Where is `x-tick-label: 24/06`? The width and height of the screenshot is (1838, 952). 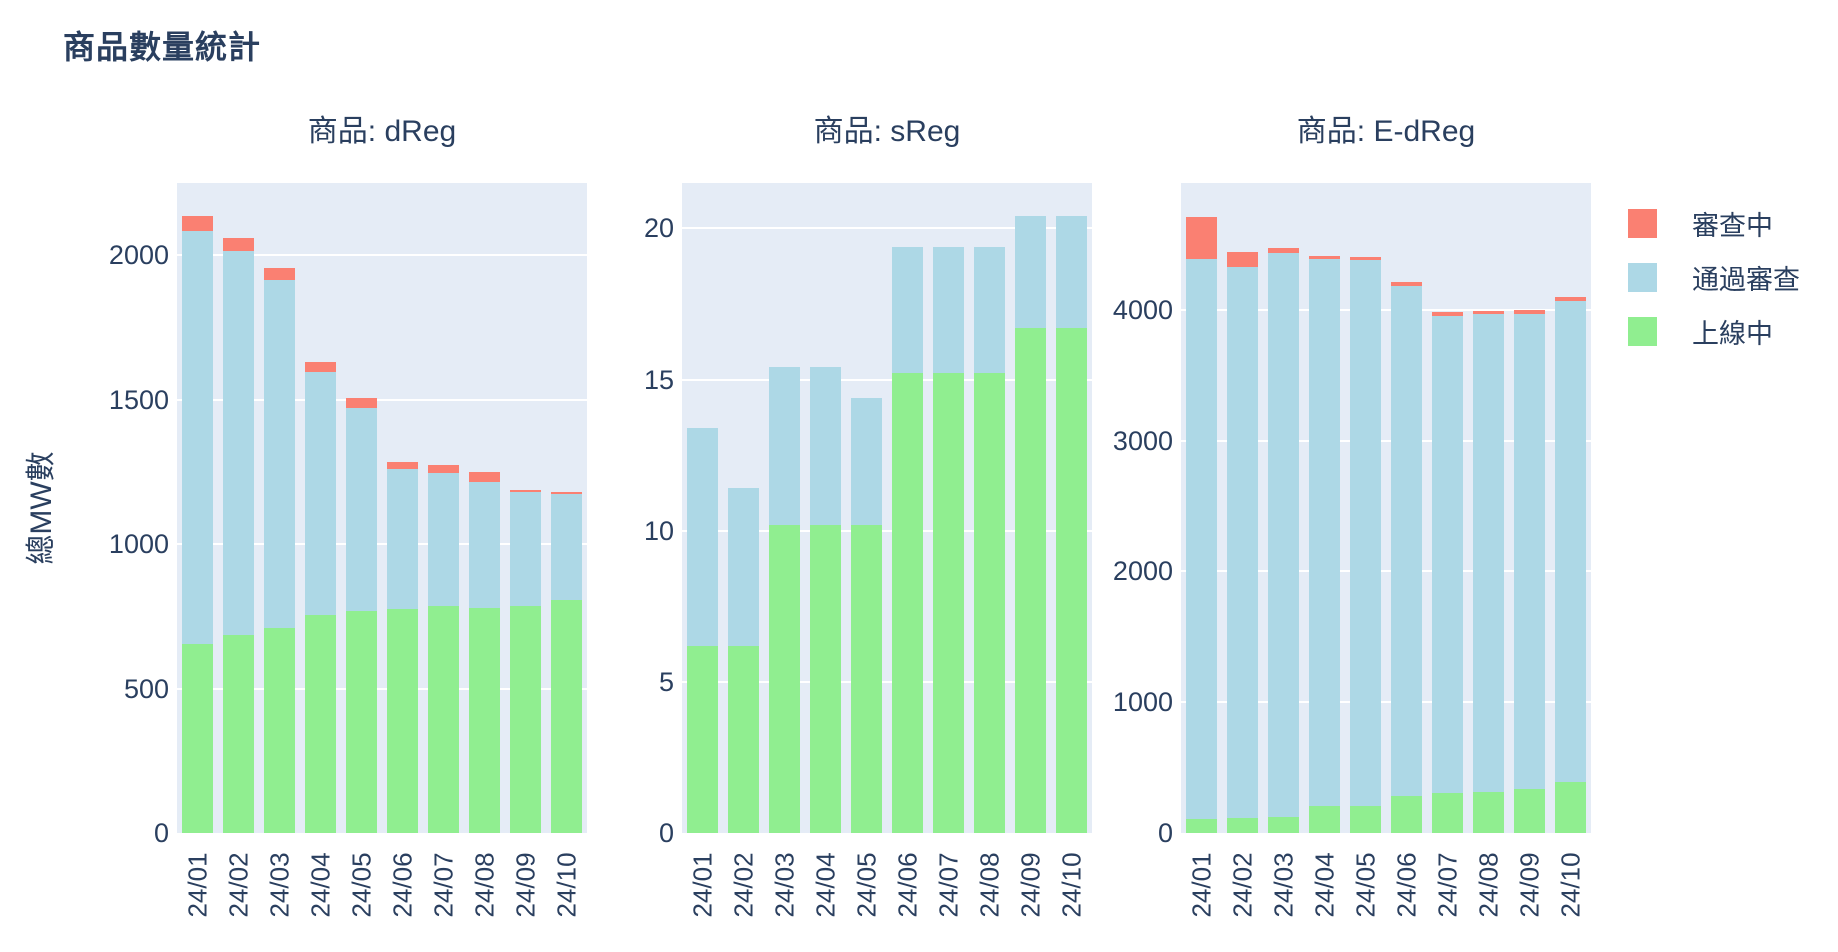
x-tick-label: 24/06 is located at coordinates (402, 885).